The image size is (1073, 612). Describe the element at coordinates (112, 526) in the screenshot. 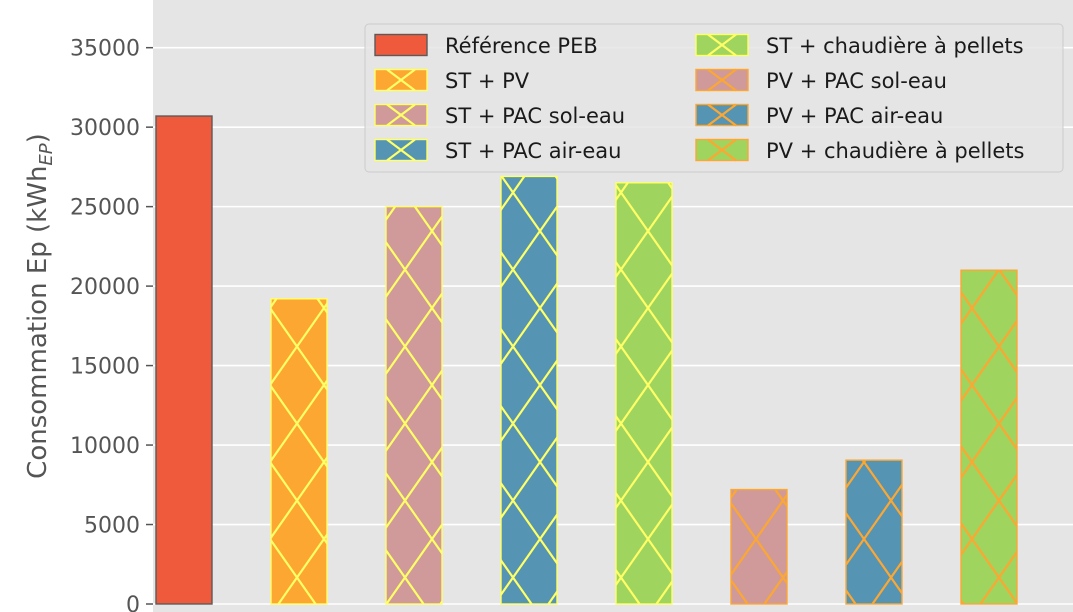

I see `y-tick-label: 5000` at that location.